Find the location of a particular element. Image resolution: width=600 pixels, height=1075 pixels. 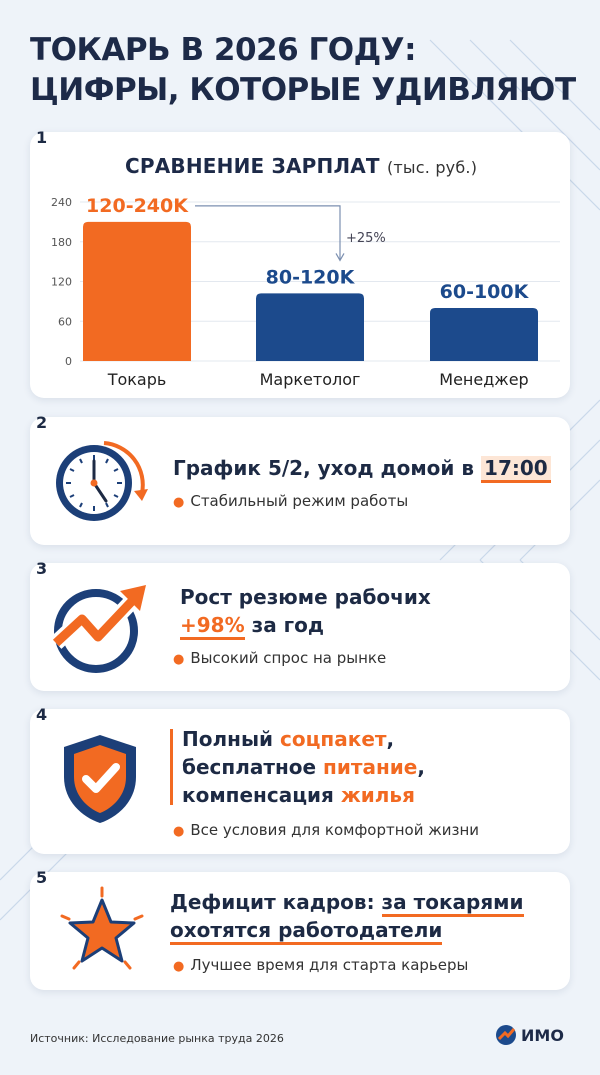

title-line-2: ЦИФРЫ, КОТОРЫЕ УДИВЛЯЮТ is located at coordinates (303, 90).